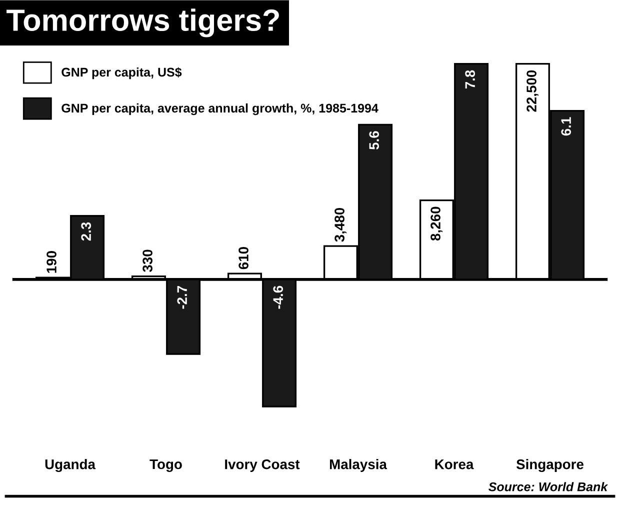  Describe the element at coordinates (566, 126) in the screenshot. I see `data-label: 6.1` at that location.